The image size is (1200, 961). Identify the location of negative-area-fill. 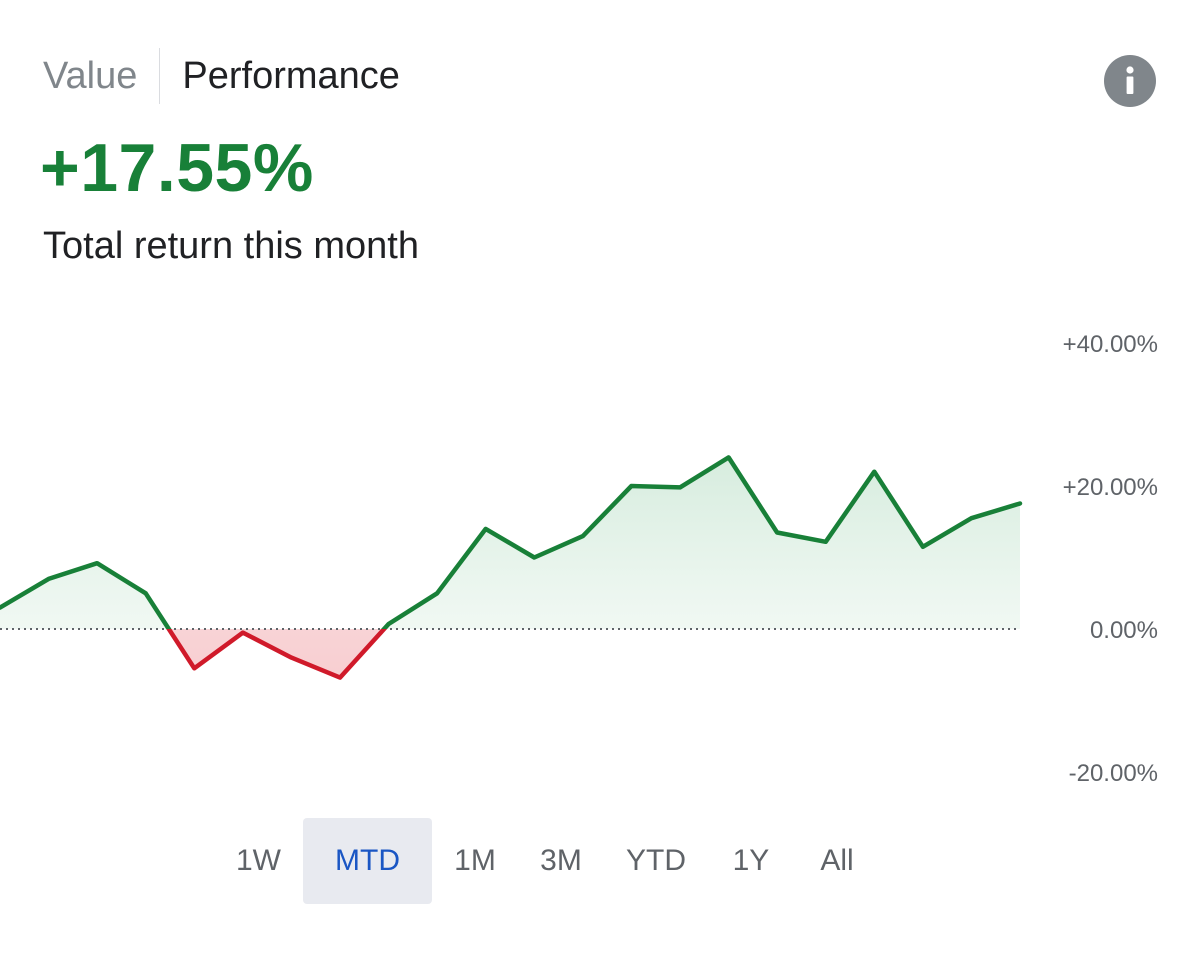
(510, 653).